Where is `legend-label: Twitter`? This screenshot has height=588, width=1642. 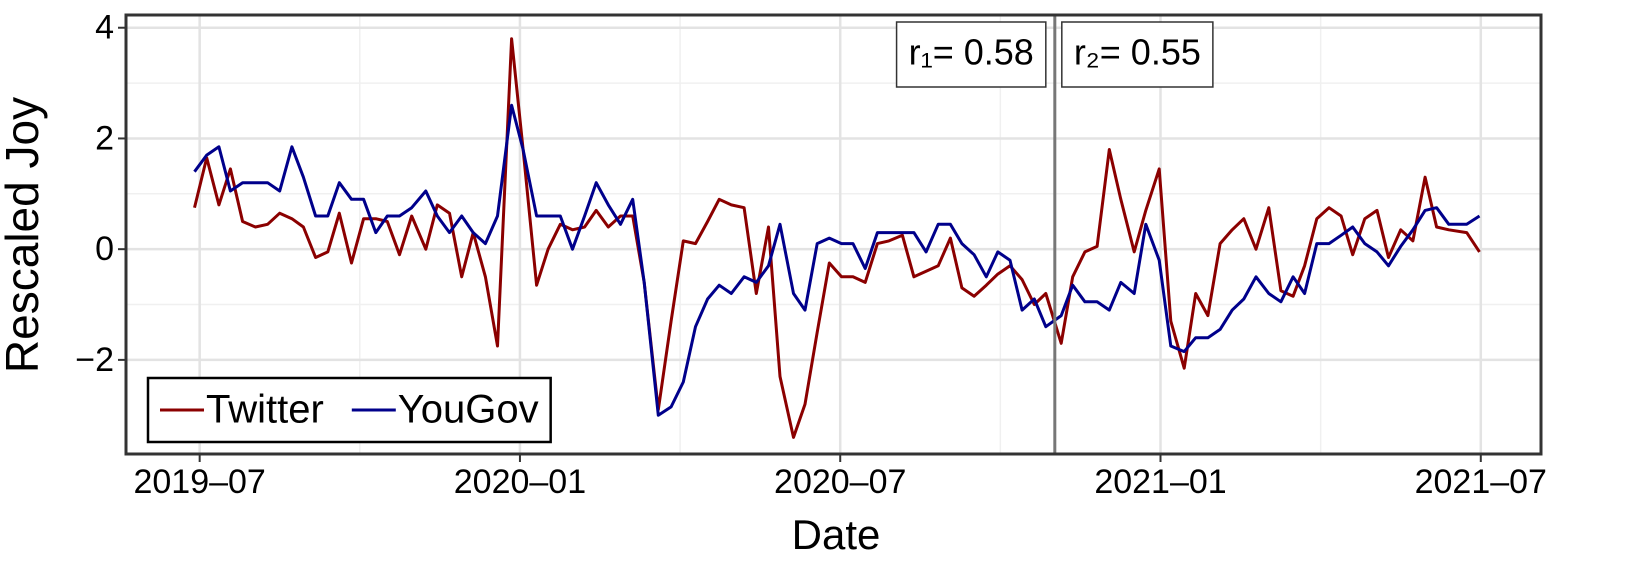
legend-label: Twitter is located at coordinates (265, 410).